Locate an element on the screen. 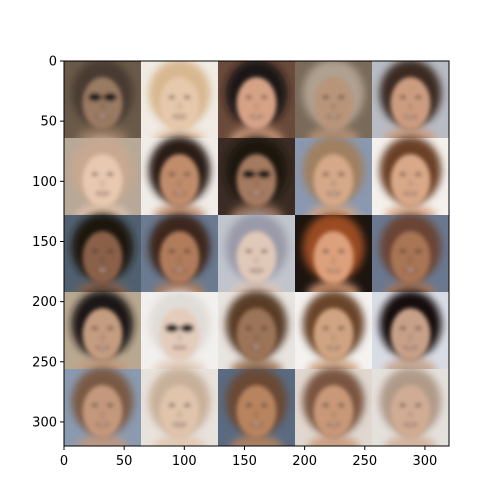 The height and width of the screenshot is (500, 500). x-tick-label: 100 is located at coordinates (184, 461).